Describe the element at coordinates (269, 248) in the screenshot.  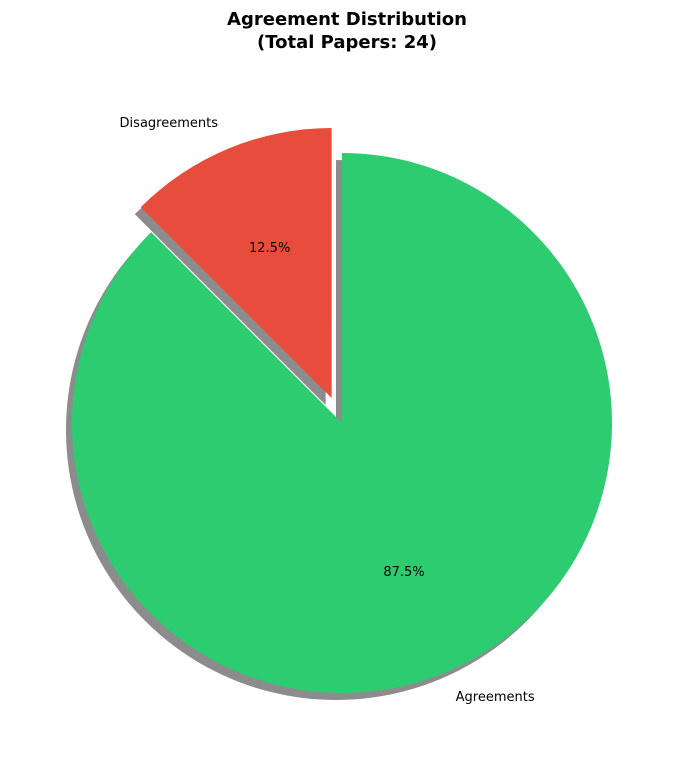
I see `pie-percent-label-disagreements: 12.5%` at that location.